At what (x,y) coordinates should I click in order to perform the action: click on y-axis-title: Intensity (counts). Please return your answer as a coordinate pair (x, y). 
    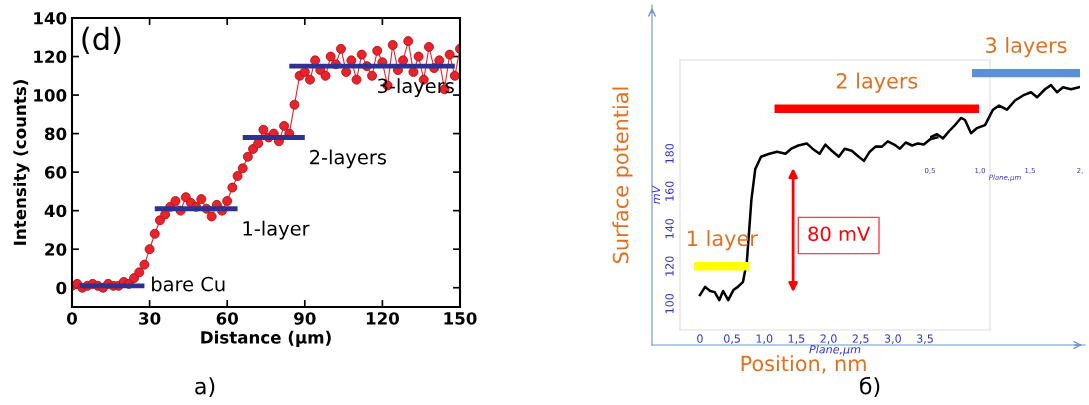
    Looking at the image, I should click on (21, 162).